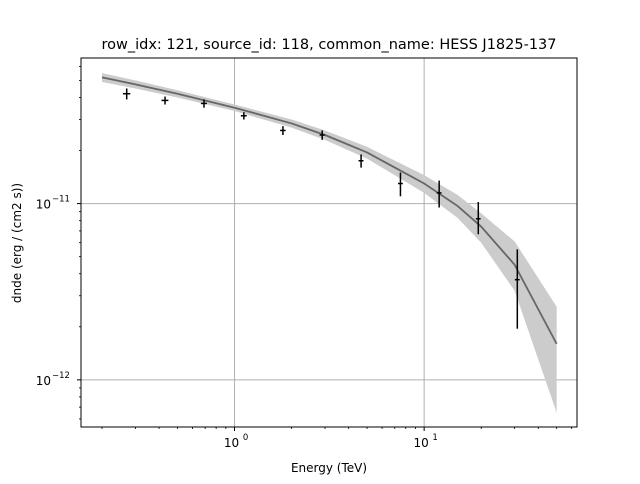 The height and width of the screenshot is (484, 640). What do you see at coordinates (245, 438) in the screenshot?
I see `x-tick-label-exp-0: 0` at bounding box center [245, 438].